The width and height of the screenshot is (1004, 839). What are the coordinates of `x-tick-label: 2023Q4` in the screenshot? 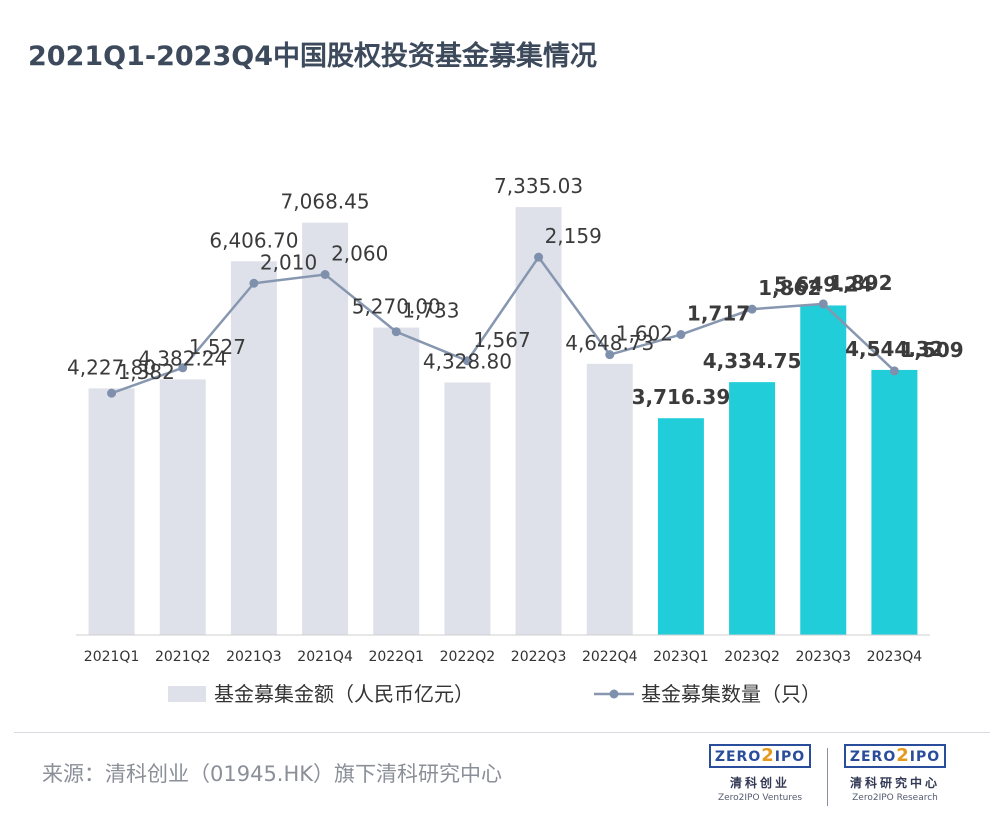 It's located at (895, 657).